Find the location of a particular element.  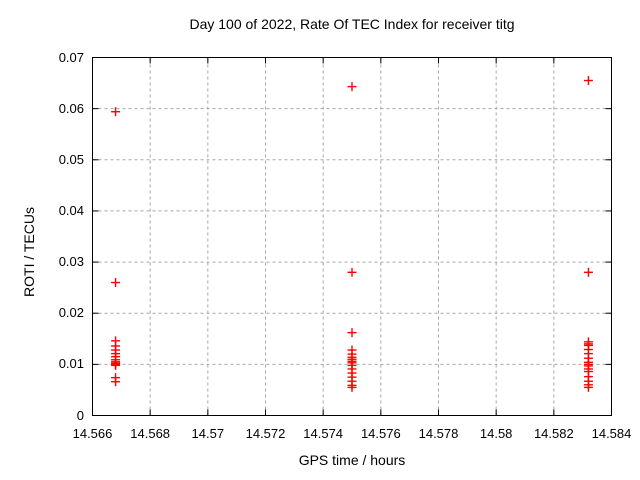

x-tick-label: 14.572 is located at coordinates (265, 433).